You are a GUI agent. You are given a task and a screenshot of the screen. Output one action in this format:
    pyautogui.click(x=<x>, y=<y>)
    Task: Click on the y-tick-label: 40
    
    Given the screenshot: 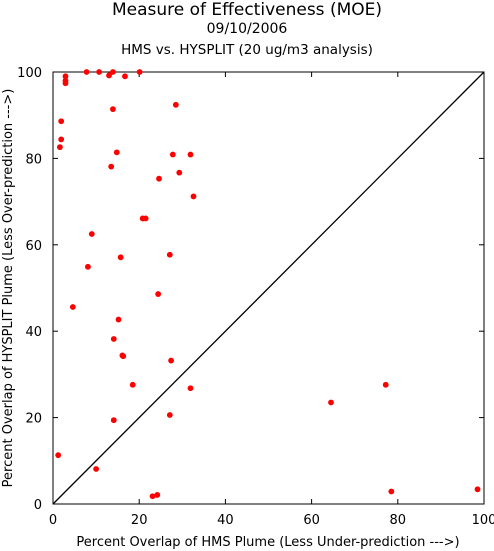 What is the action you would take?
    pyautogui.click(x=33, y=332)
    